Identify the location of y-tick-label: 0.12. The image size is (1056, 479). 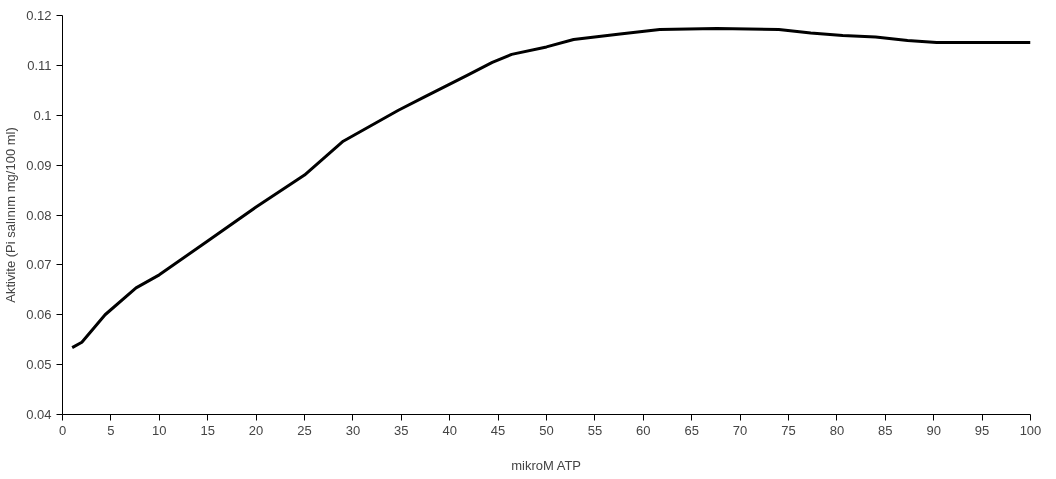
(39, 15).